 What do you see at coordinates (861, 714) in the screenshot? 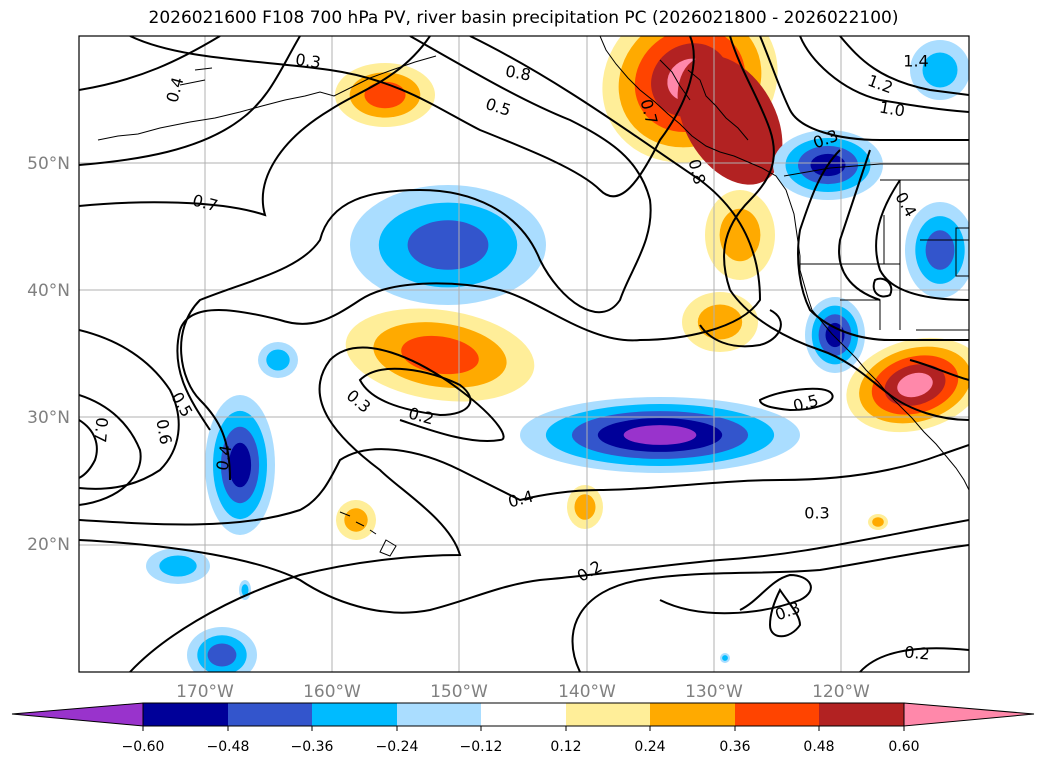
I see `colorbar-segment-p048` at bounding box center [861, 714].